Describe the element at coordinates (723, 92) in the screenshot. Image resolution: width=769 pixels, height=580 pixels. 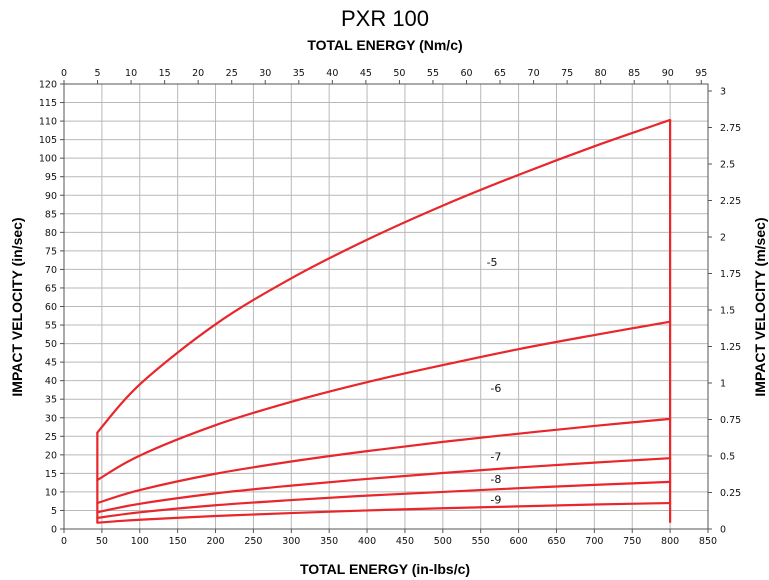
I see `right-tick-label: 3` at that location.